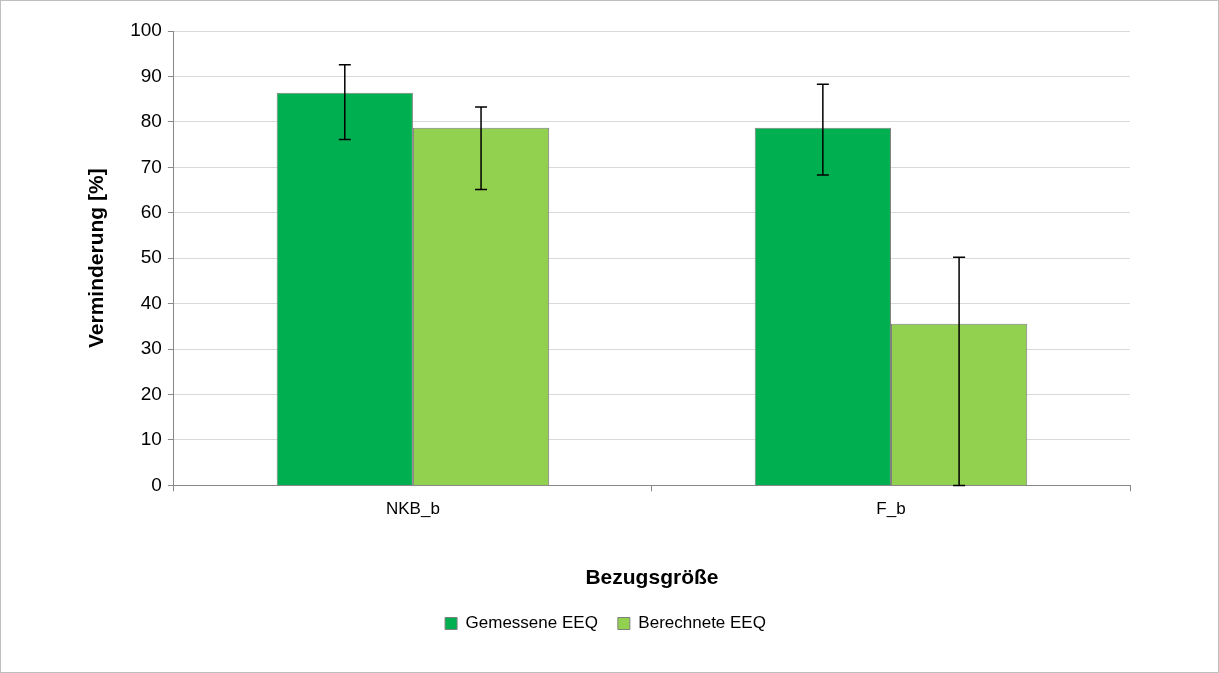 The height and width of the screenshot is (673, 1219). What do you see at coordinates (156, 484) in the screenshot?
I see `y-tick-label: 0` at bounding box center [156, 484].